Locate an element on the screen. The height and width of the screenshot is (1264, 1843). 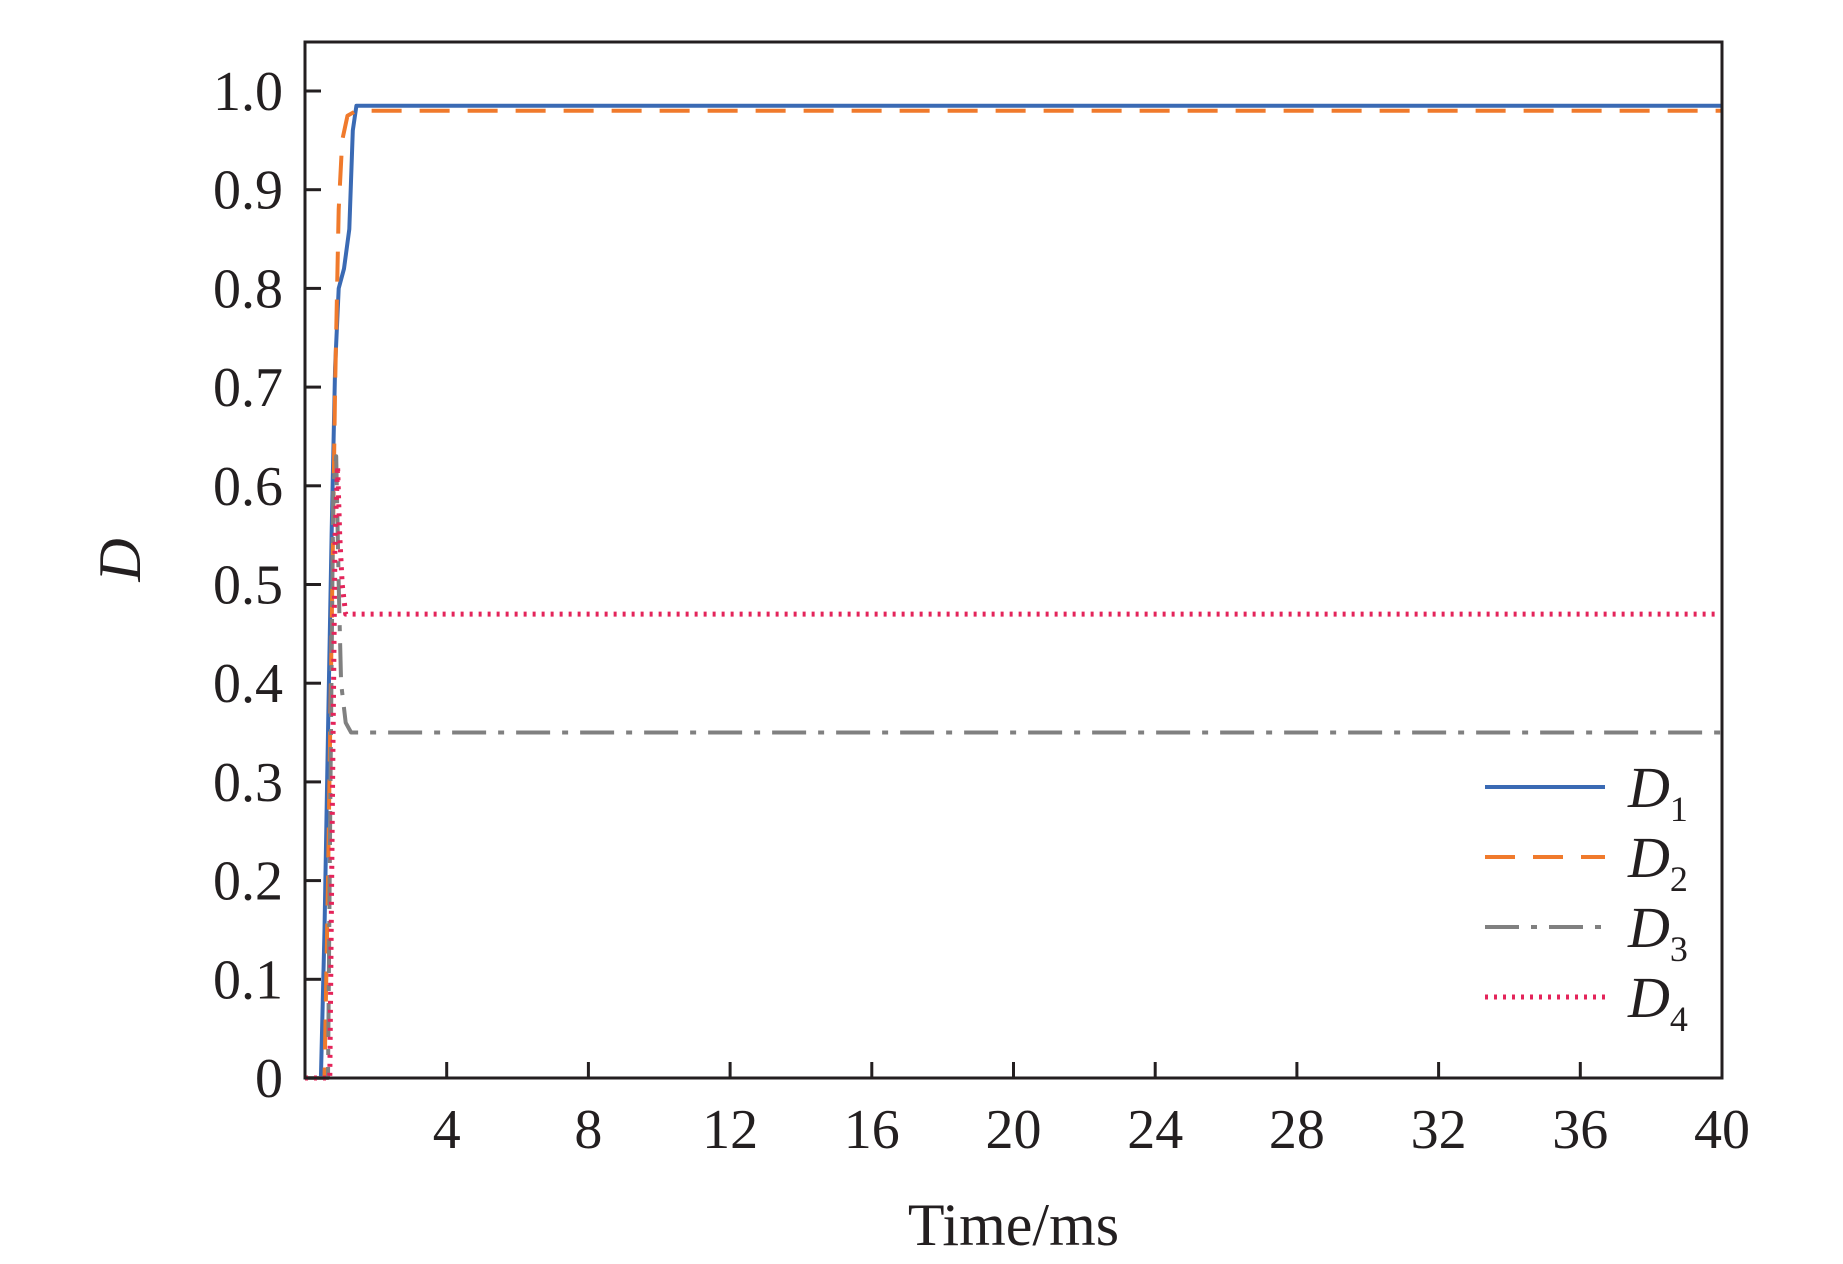
y-tick-label: 0.3 is located at coordinates (248, 783).